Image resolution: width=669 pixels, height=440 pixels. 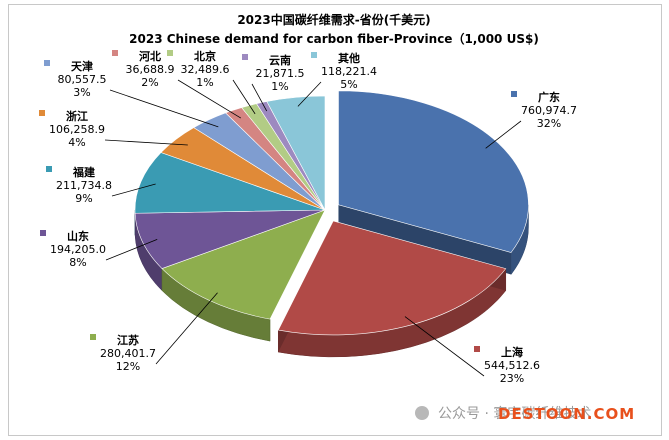 I want to click on slice-name-8: 北京, so click(x=205, y=56).